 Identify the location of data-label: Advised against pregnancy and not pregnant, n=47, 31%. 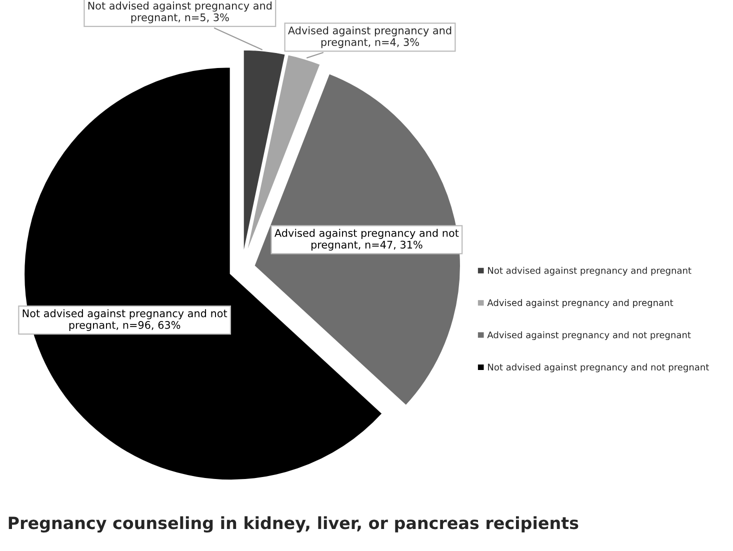
(366, 239).